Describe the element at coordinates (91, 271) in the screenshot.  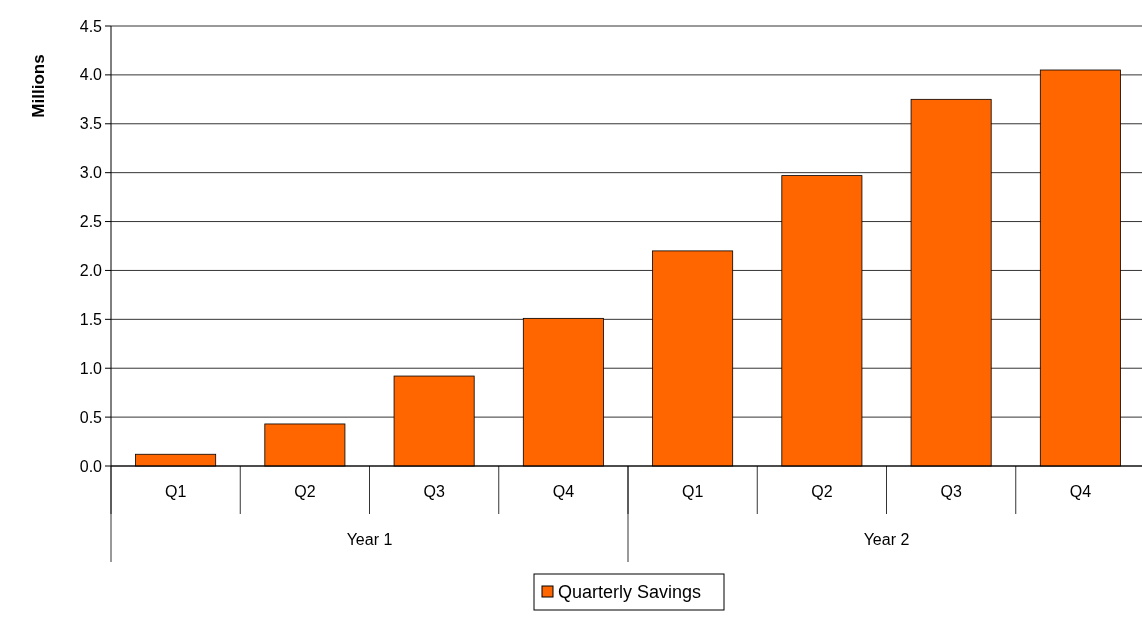
I see `y-tick-label: 2.0` at that location.